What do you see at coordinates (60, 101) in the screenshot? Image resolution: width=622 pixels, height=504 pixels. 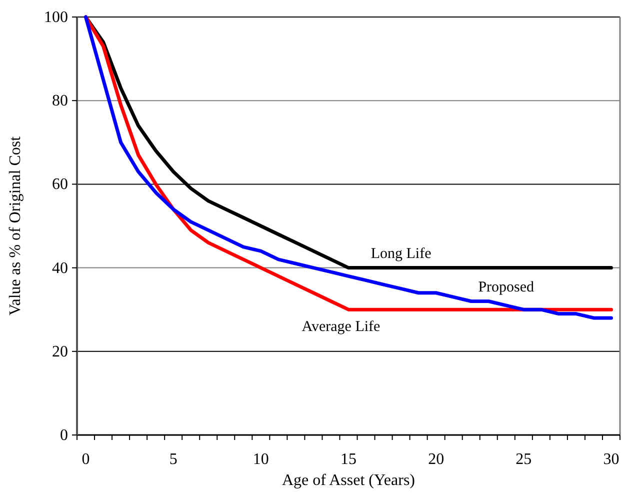 I see `y-tick-label: 80` at bounding box center [60, 101].